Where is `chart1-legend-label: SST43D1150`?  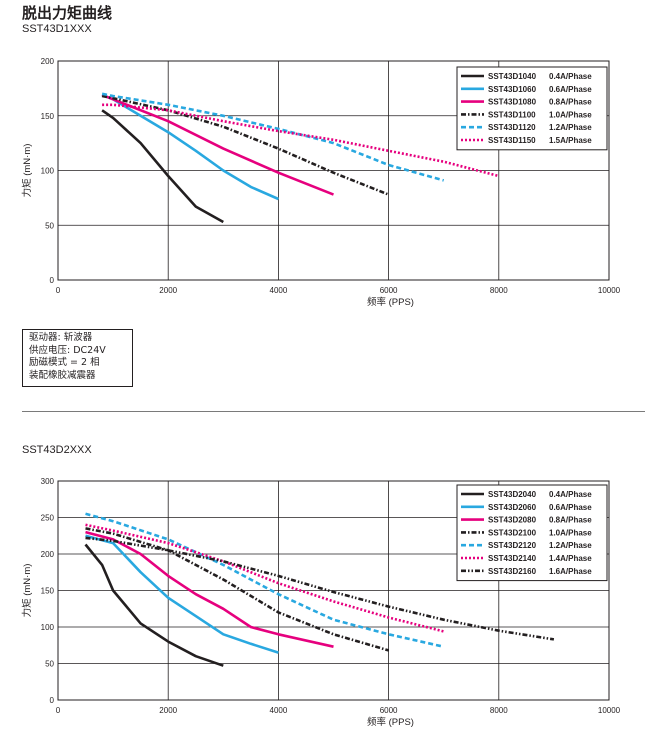
chart1-legend-label: SST43D1150 is located at coordinates (512, 140).